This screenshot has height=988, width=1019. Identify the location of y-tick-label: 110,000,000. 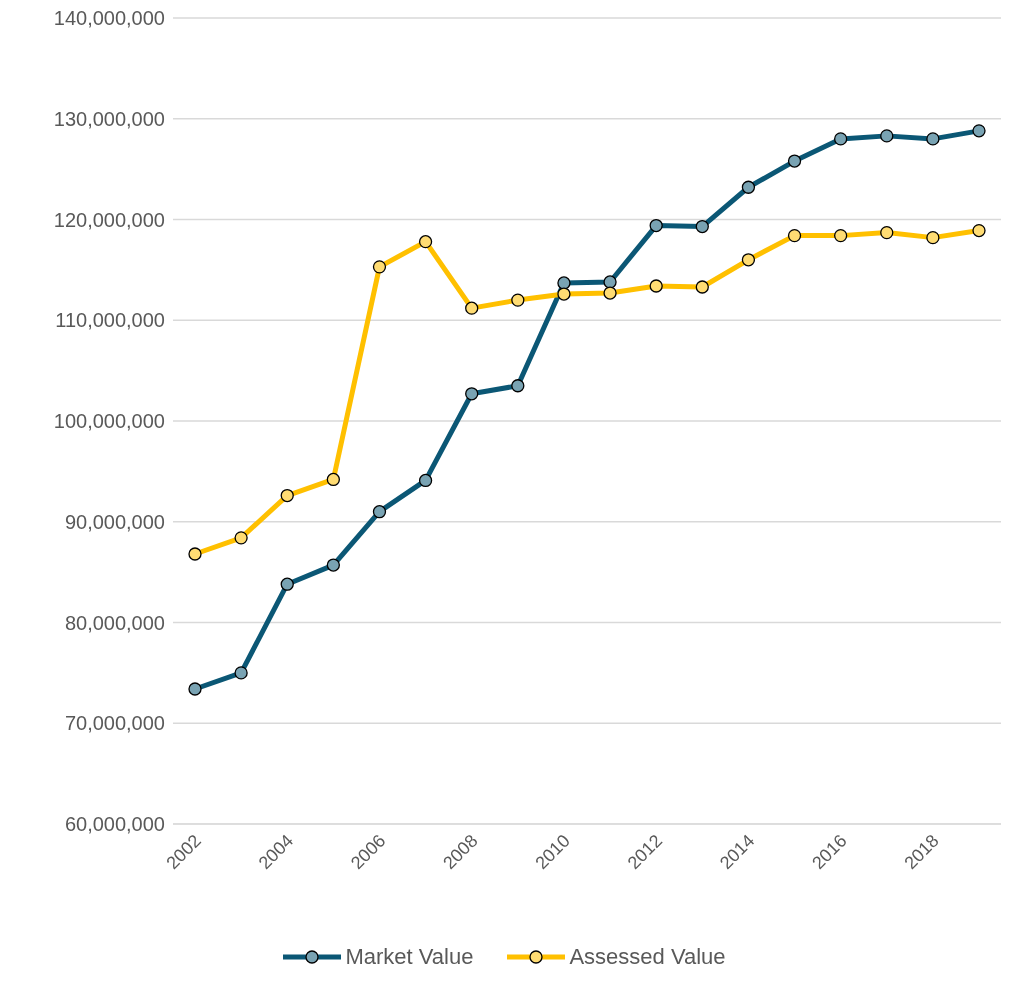
(110, 320).